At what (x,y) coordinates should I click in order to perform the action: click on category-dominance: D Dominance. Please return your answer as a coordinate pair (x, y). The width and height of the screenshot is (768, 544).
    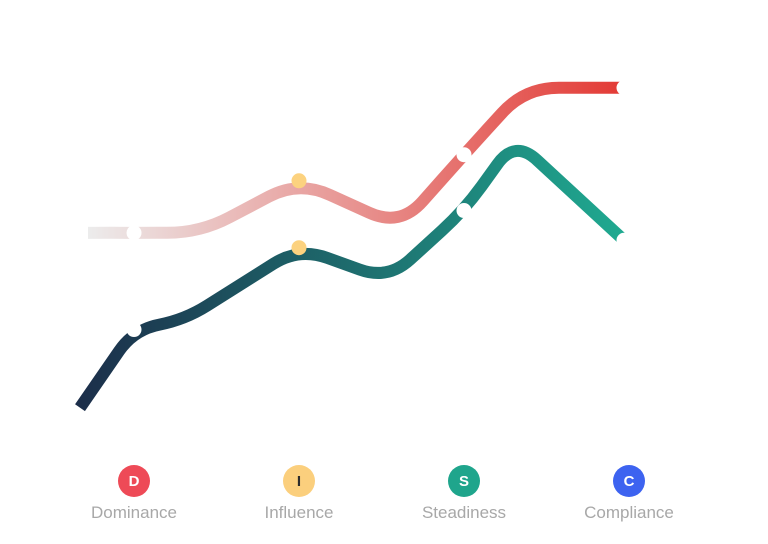
    Looking at the image, I should click on (134, 494).